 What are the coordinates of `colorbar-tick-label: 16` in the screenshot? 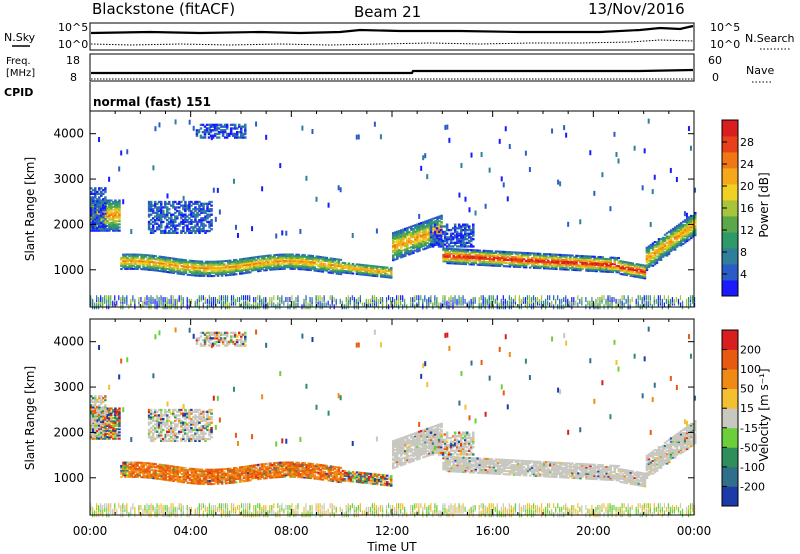 It's located at (747, 208).